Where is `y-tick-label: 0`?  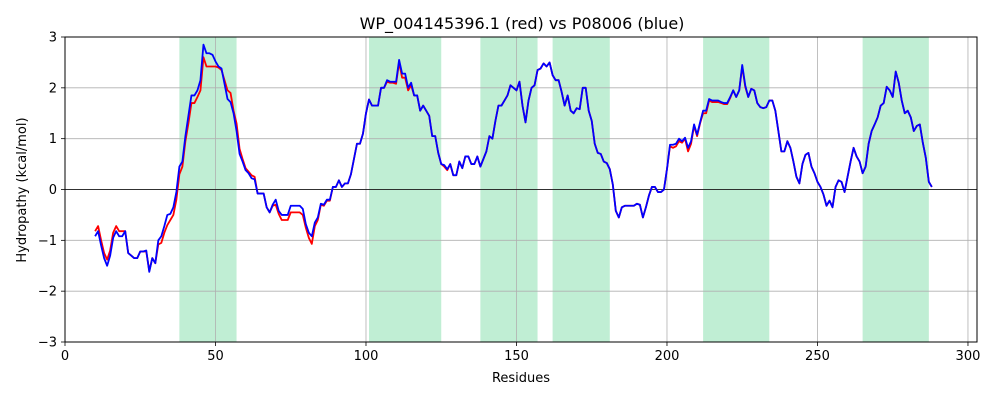 y-tick-label: 0 is located at coordinates (53, 190).